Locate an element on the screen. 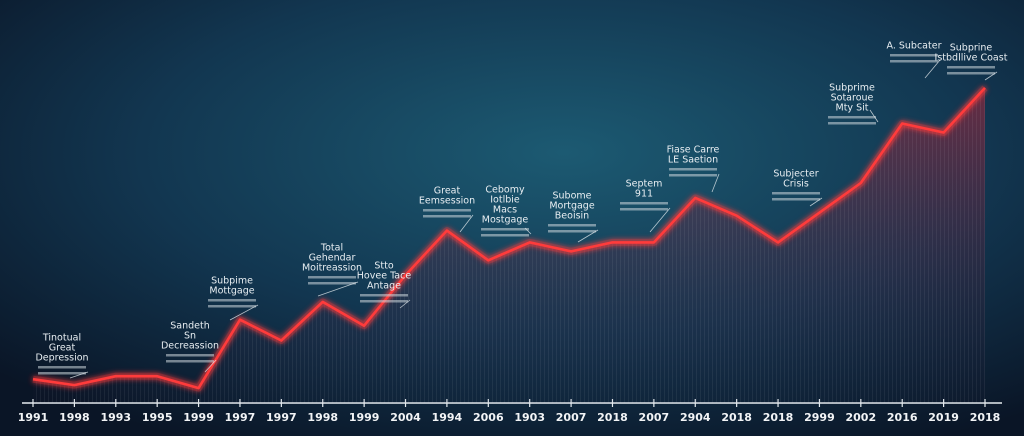 Image resolution: width=1024 pixels, height=436 pixels. x-tick-label: 1993 is located at coordinates (115, 417).